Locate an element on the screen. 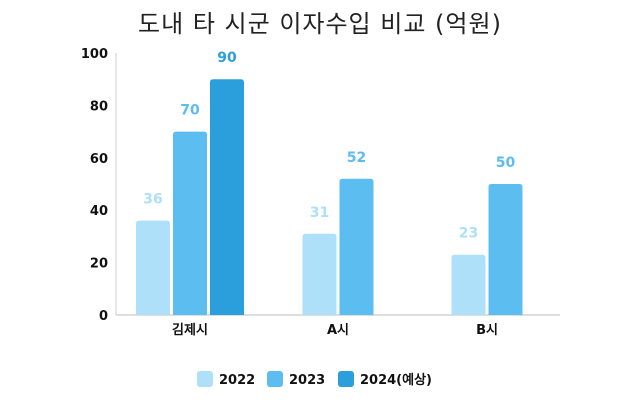 The width and height of the screenshot is (640, 400). data-label-2022-0: 36 is located at coordinates (152, 200).